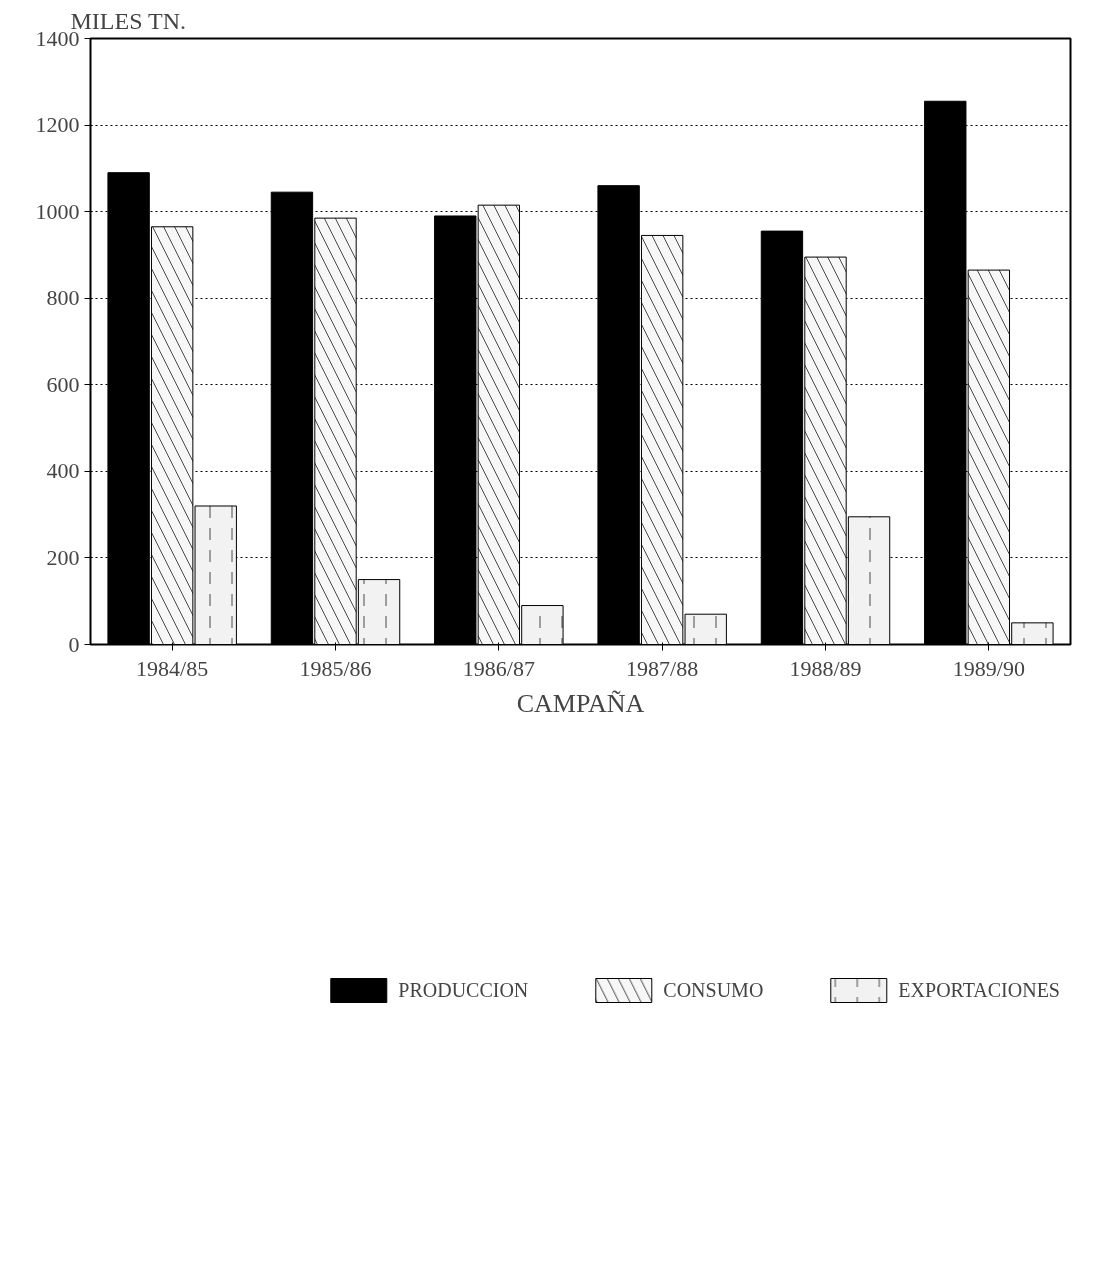  Describe the element at coordinates (335, 668) in the screenshot. I see `x-tick-label: 1985/86` at that location.